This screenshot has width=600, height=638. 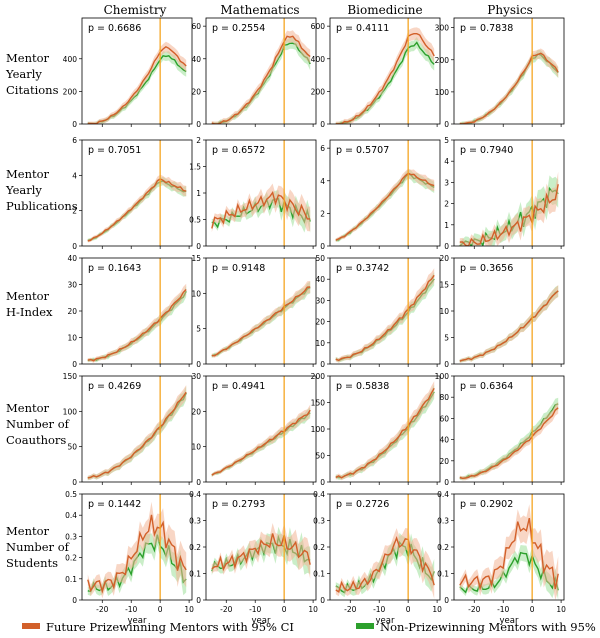 I want to click on column-title-mathematics: Mathematics, so click(x=259, y=10).